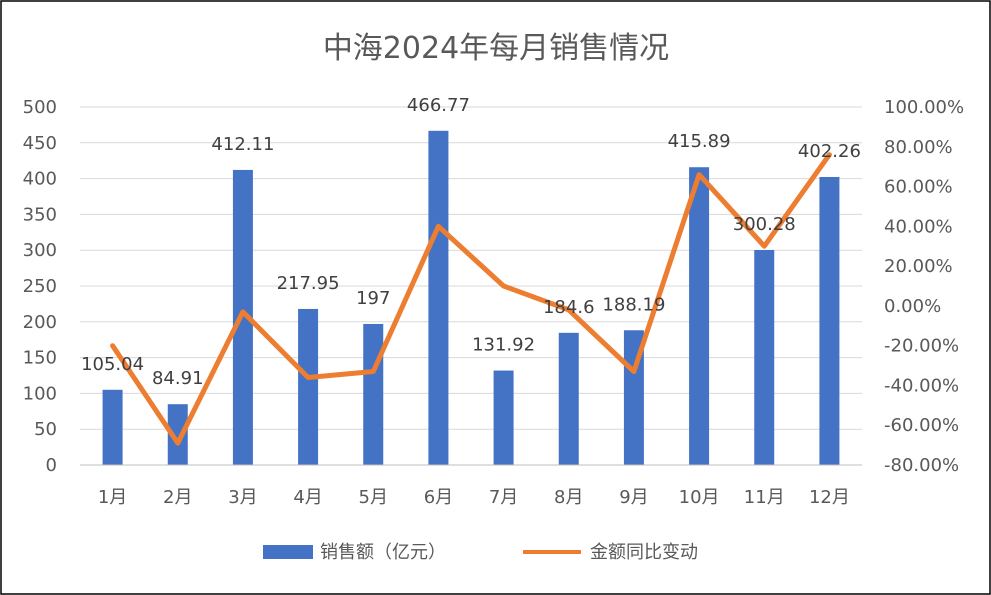 This screenshot has height=595, width=991. Describe the element at coordinates (633, 497) in the screenshot. I see `x-tick-label: 9月` at that location.